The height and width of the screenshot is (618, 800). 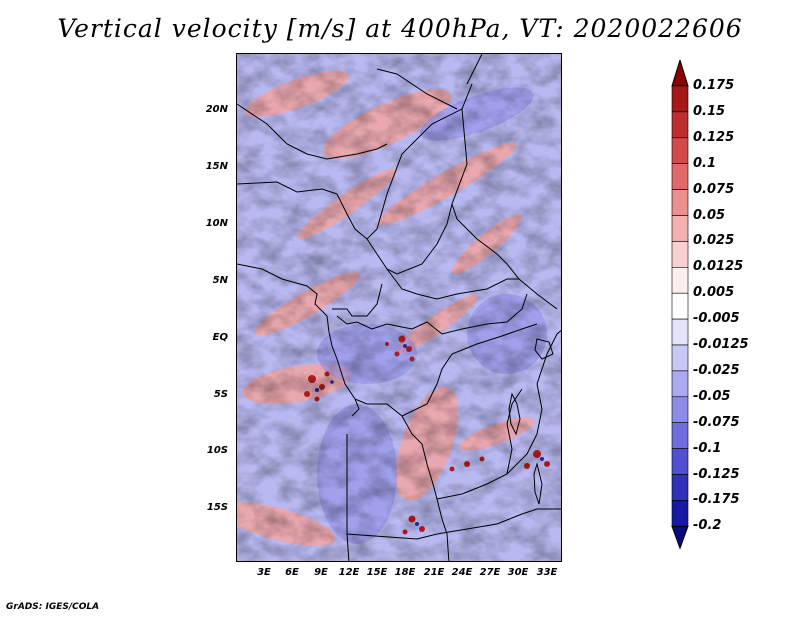 I want to click on colorbar-level-label: -0.125, so click(x=716, y=474).